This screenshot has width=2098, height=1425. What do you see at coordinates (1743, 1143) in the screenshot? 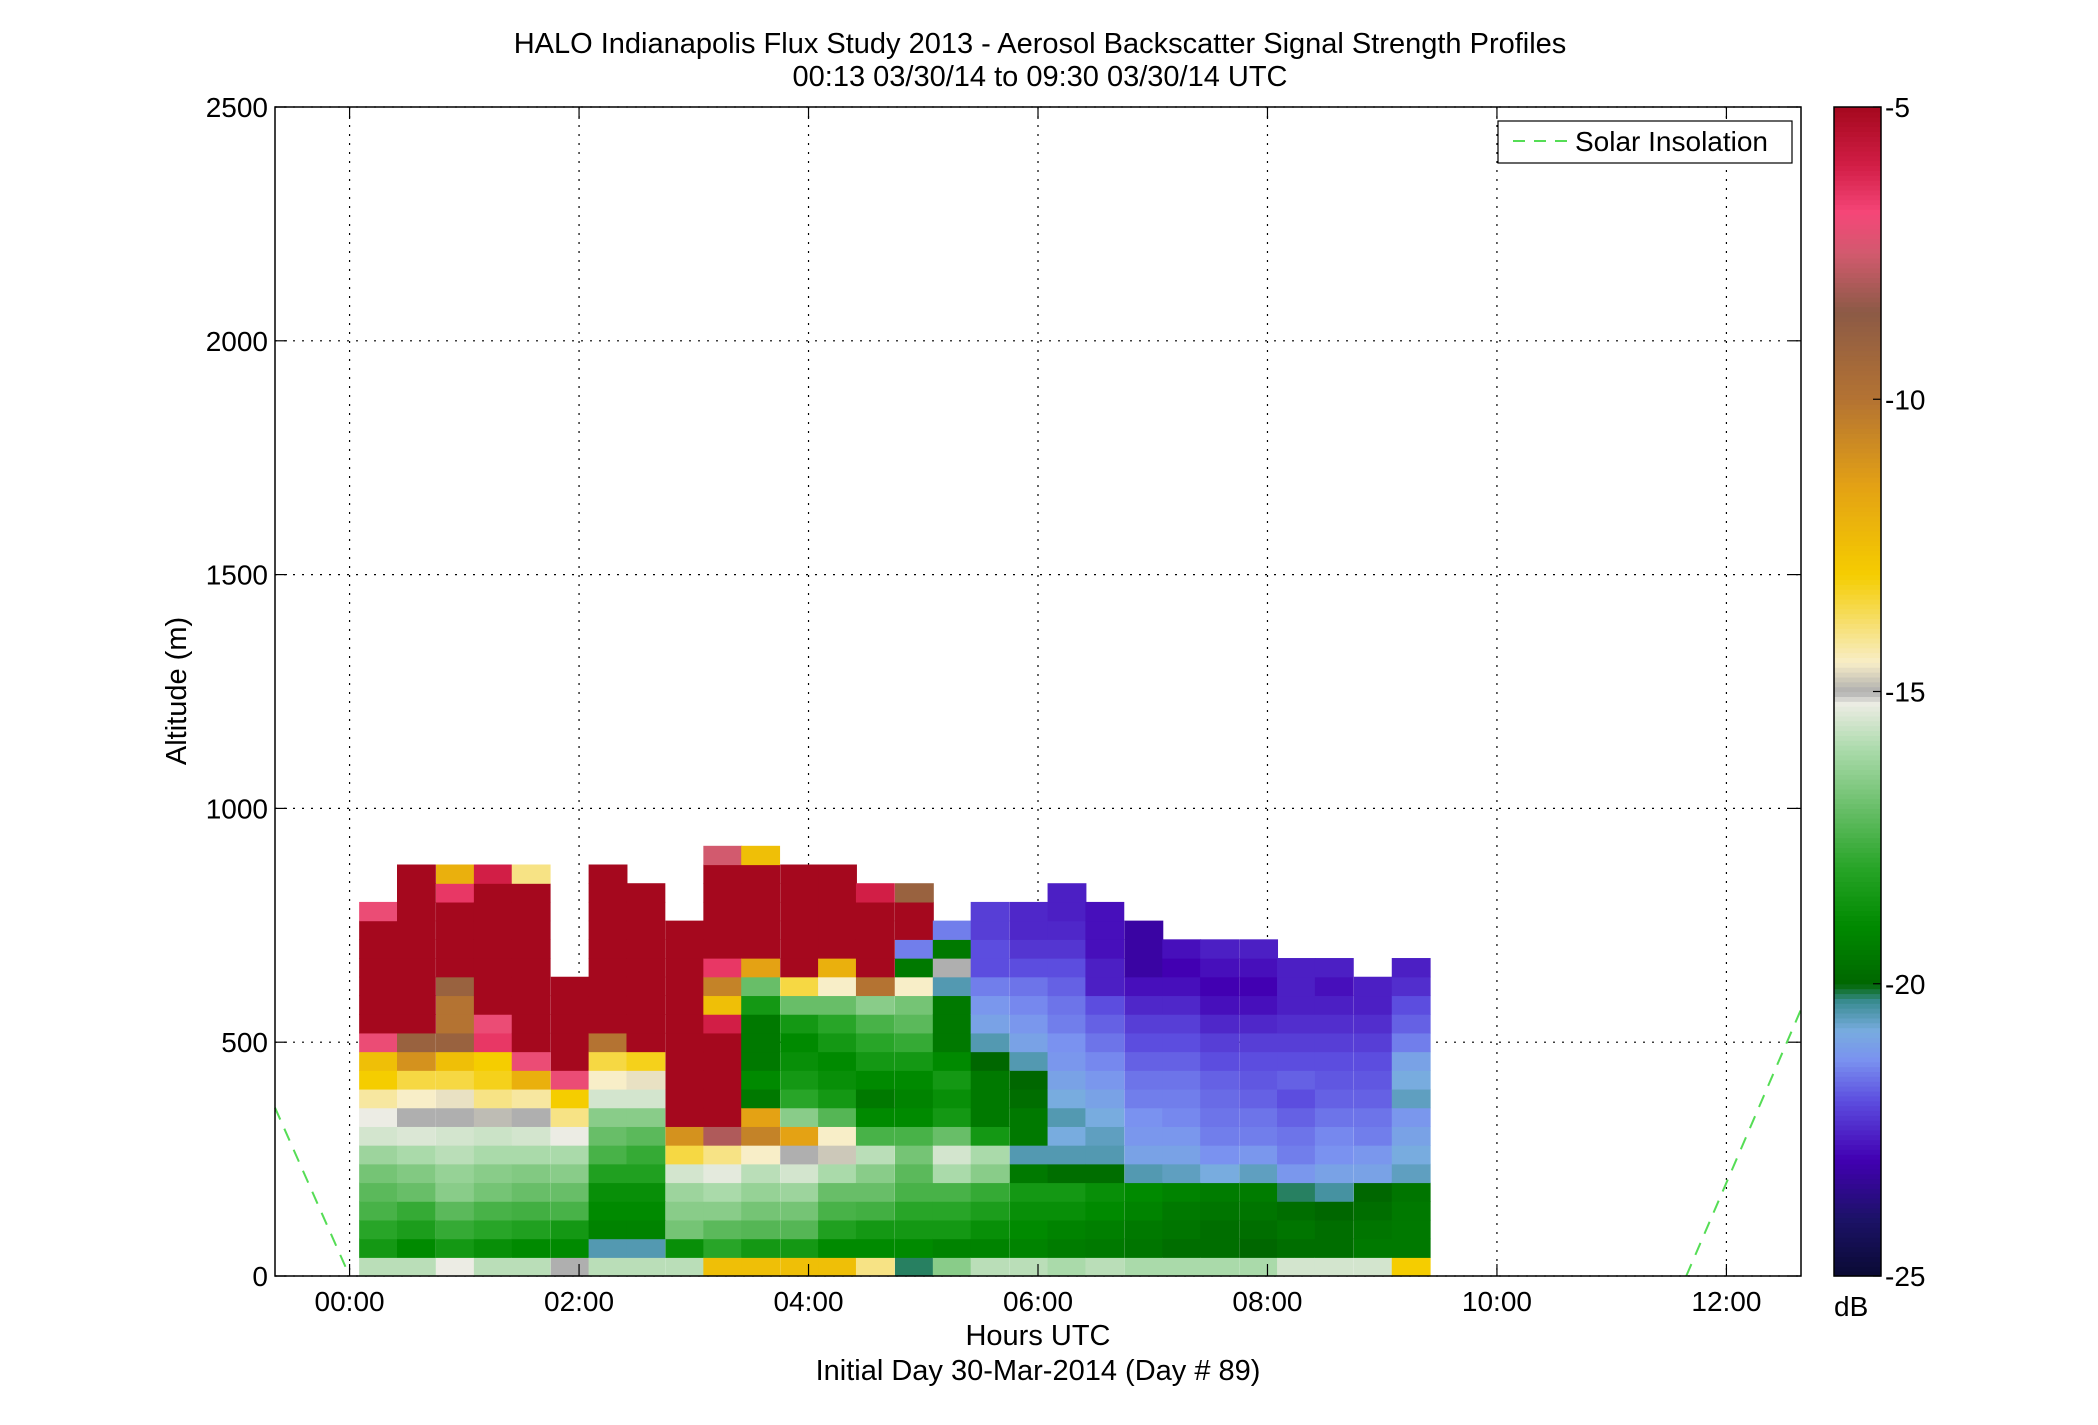
I see `solar-insolation-line` at bounding box center [1743, 1143].